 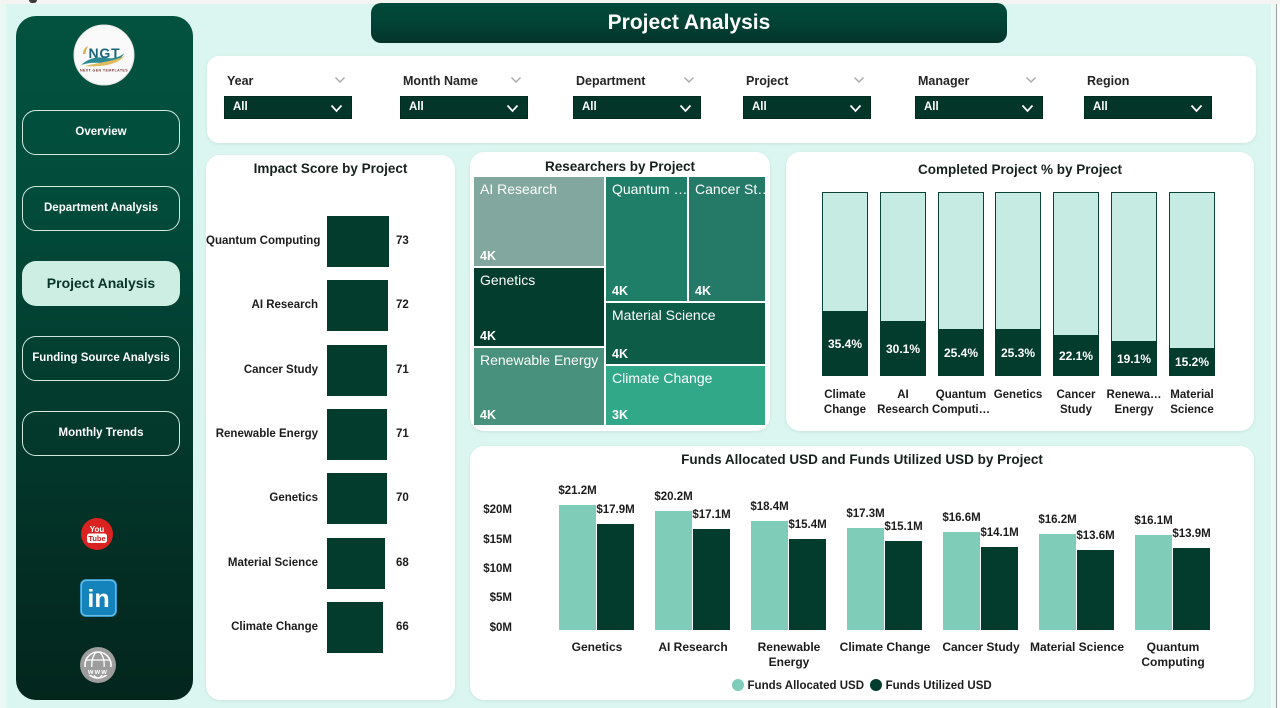 What do you see at coordinates (104, 71) in the screenshot?
I see `svg-text: NEXT GEN TEMPLATES` at bounding box center [104, 71].